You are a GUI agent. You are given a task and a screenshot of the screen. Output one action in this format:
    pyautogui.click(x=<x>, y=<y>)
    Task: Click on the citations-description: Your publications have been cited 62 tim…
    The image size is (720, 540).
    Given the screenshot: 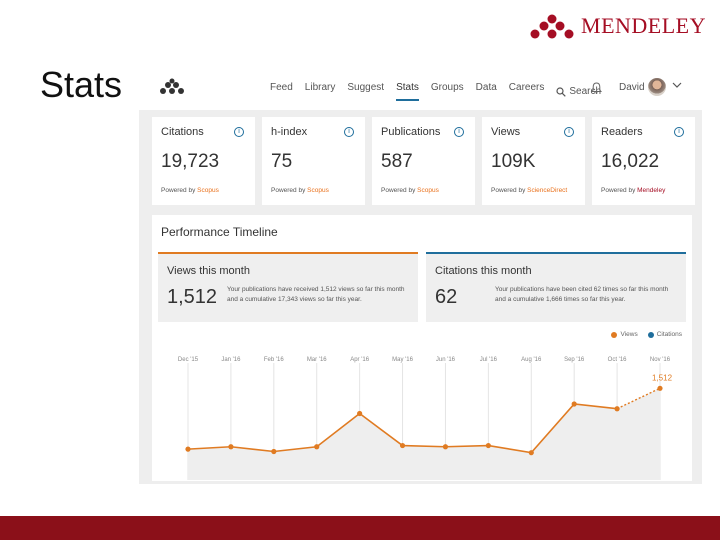 What is the action you would take?
    pyautogui.click(x=582, y=294)
    